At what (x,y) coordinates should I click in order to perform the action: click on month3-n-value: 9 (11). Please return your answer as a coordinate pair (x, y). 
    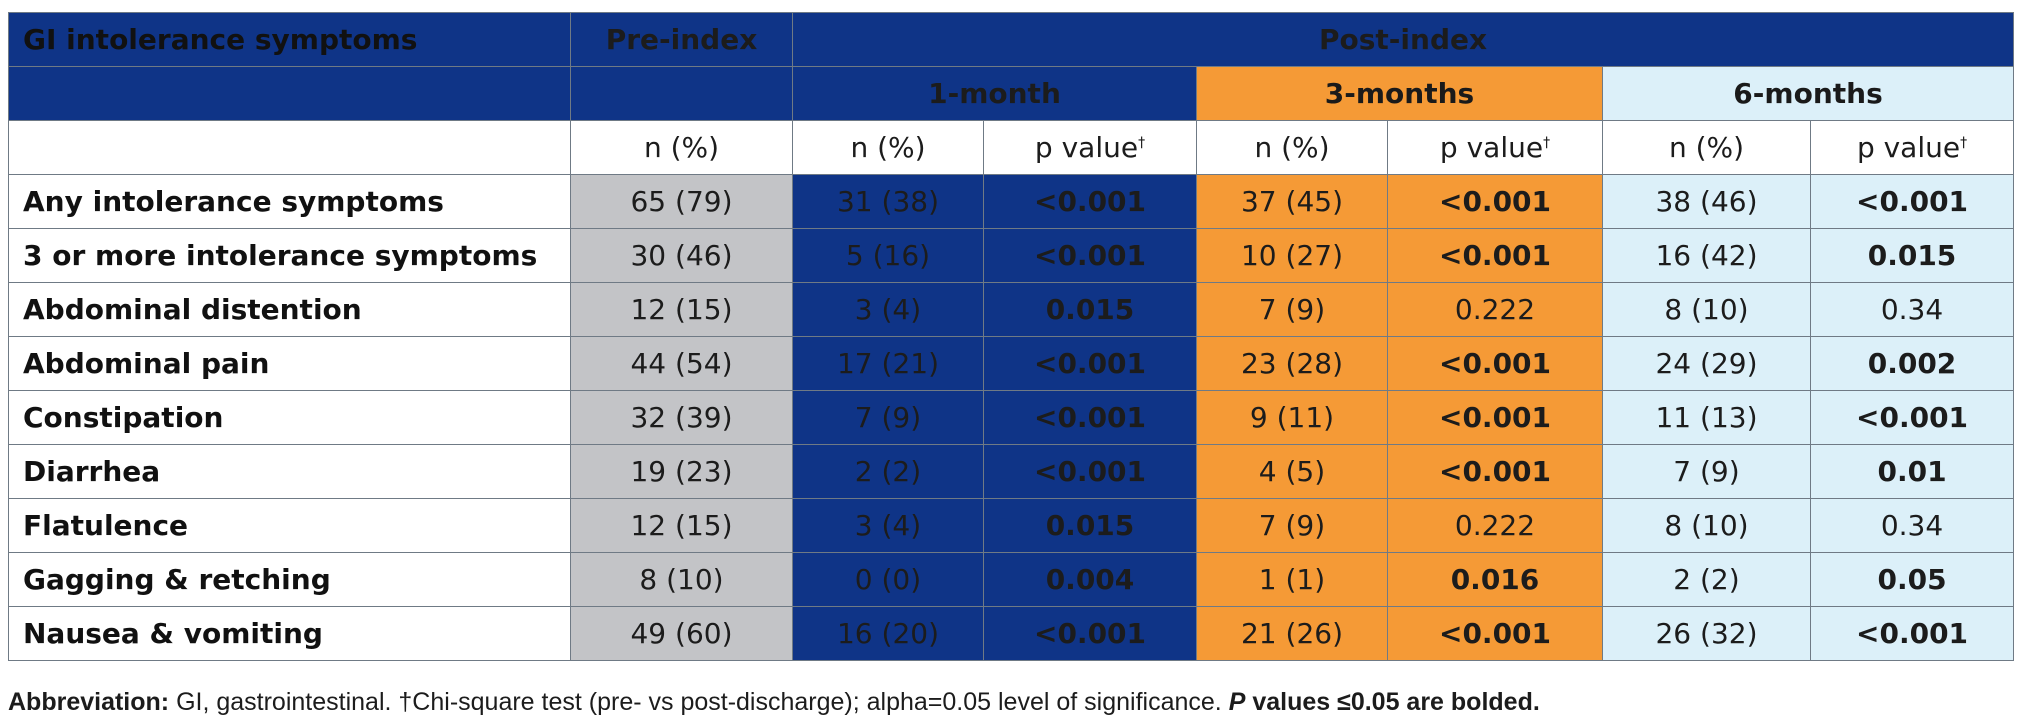
    Looking at the image, I should click on (1292, 417).